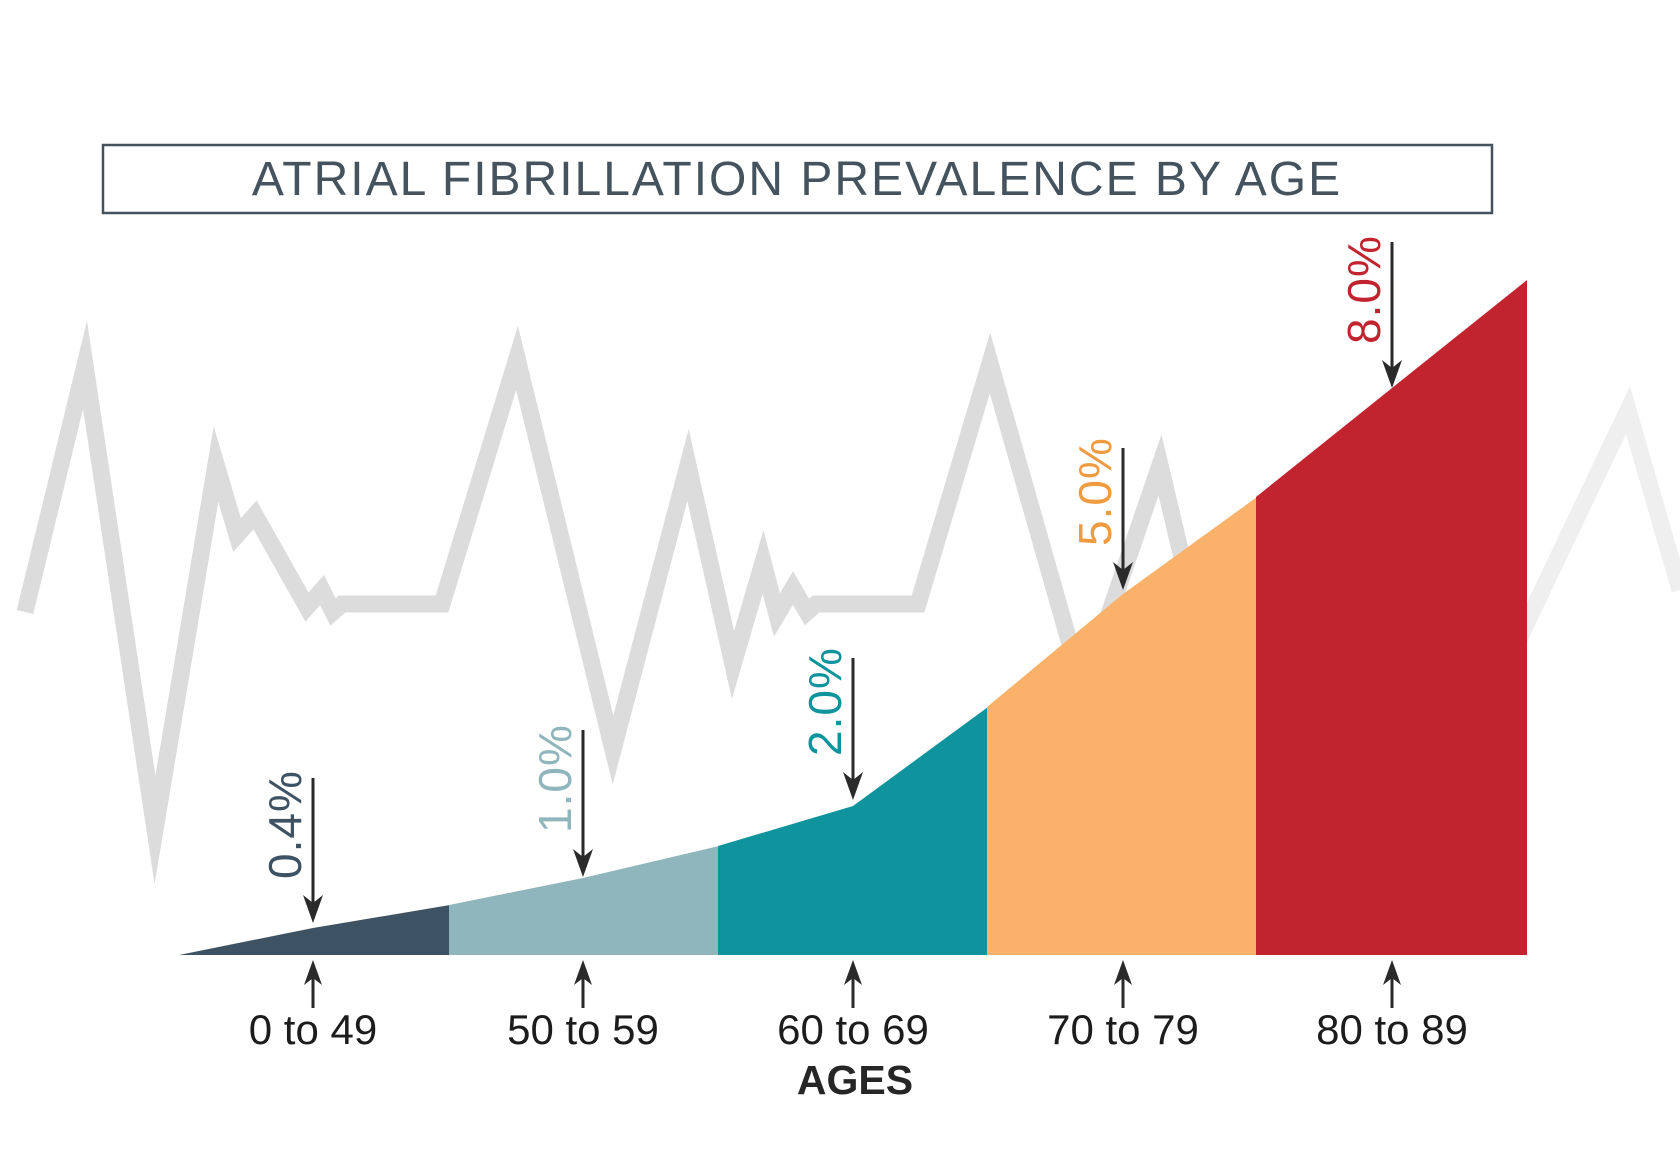  Describe the element at coordinates (1364, 289) in the screenshot. I see `pct-label-80-89: 8.0%` at that location.